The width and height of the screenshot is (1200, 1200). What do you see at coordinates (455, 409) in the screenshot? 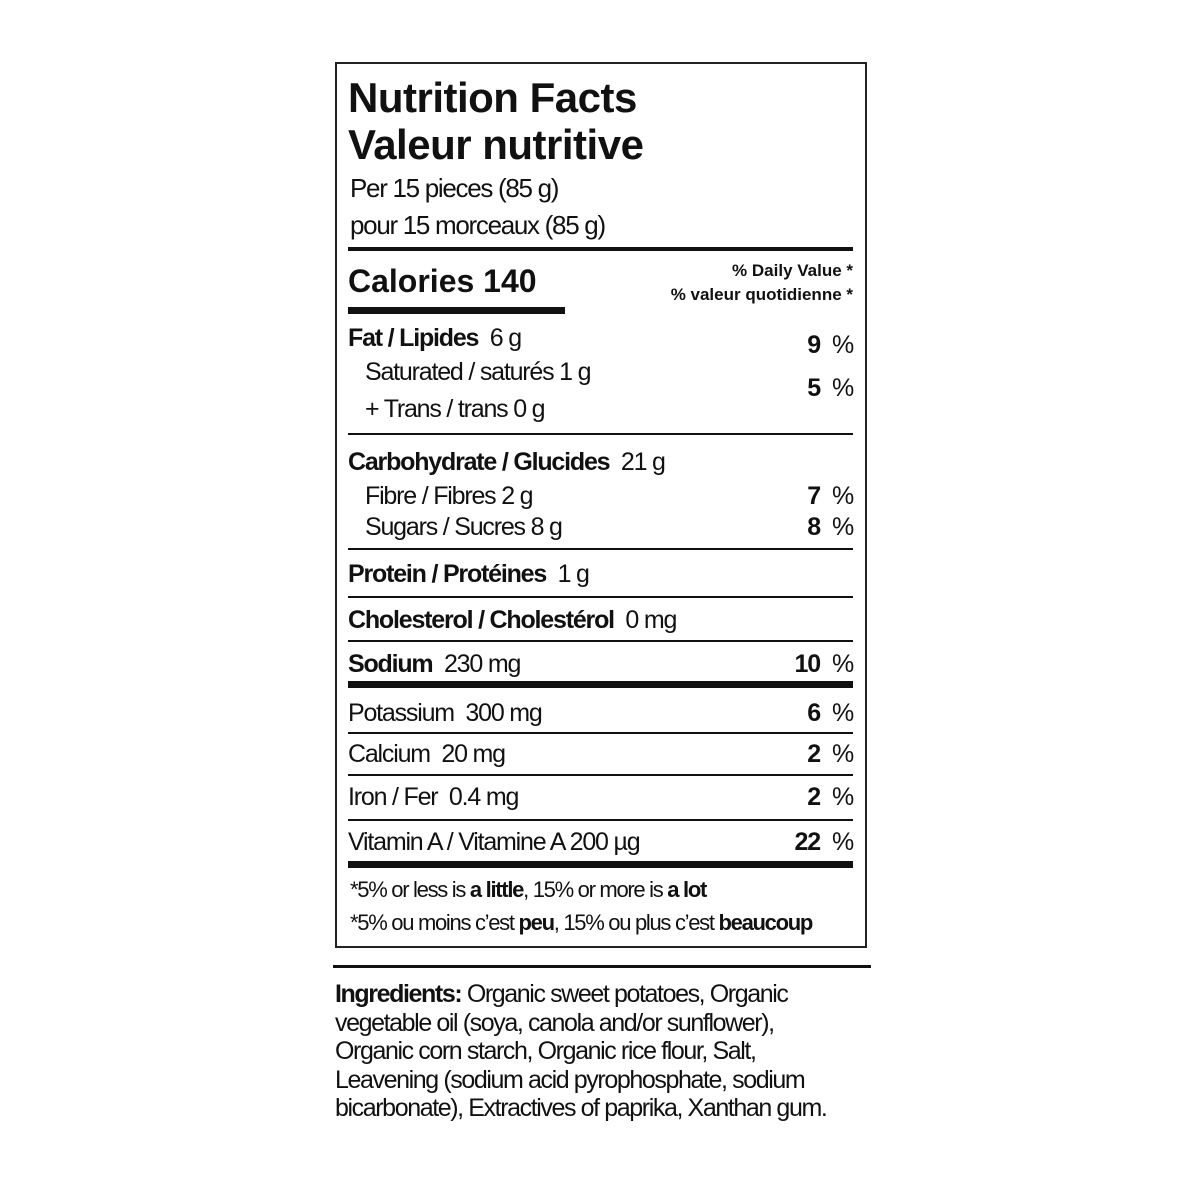
I see `row-trans: + Trans / trans 0 g` at bounding box center [455, 409].